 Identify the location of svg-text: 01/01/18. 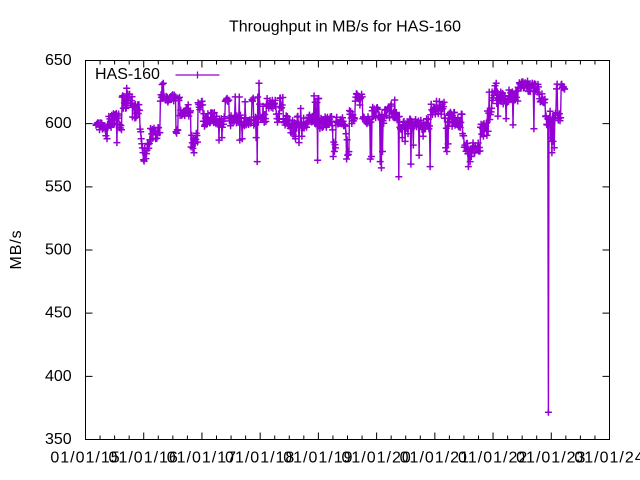
(260, 458).